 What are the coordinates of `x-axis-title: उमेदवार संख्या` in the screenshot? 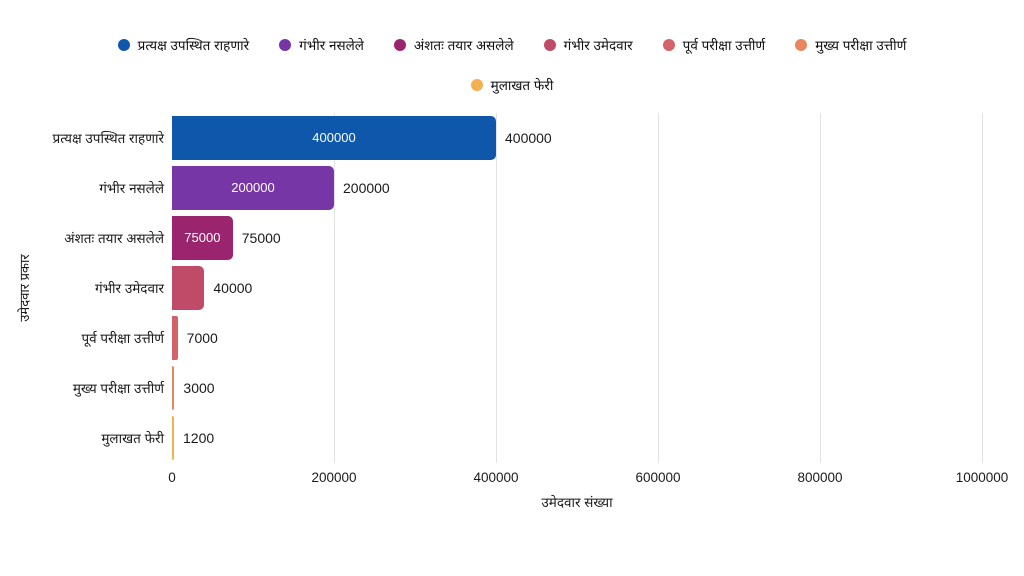 It's located at (577, 502).